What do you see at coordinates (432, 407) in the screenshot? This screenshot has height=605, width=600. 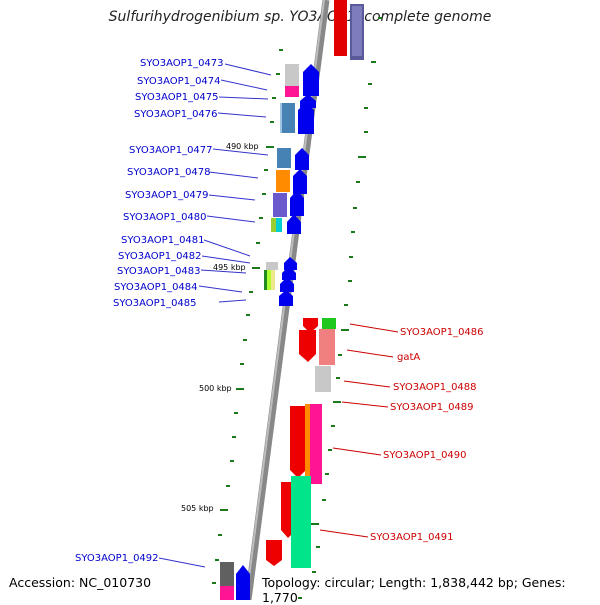 I see `gene-label-0489: SYO3AOP1_0489` at bounding box center [432, 407].